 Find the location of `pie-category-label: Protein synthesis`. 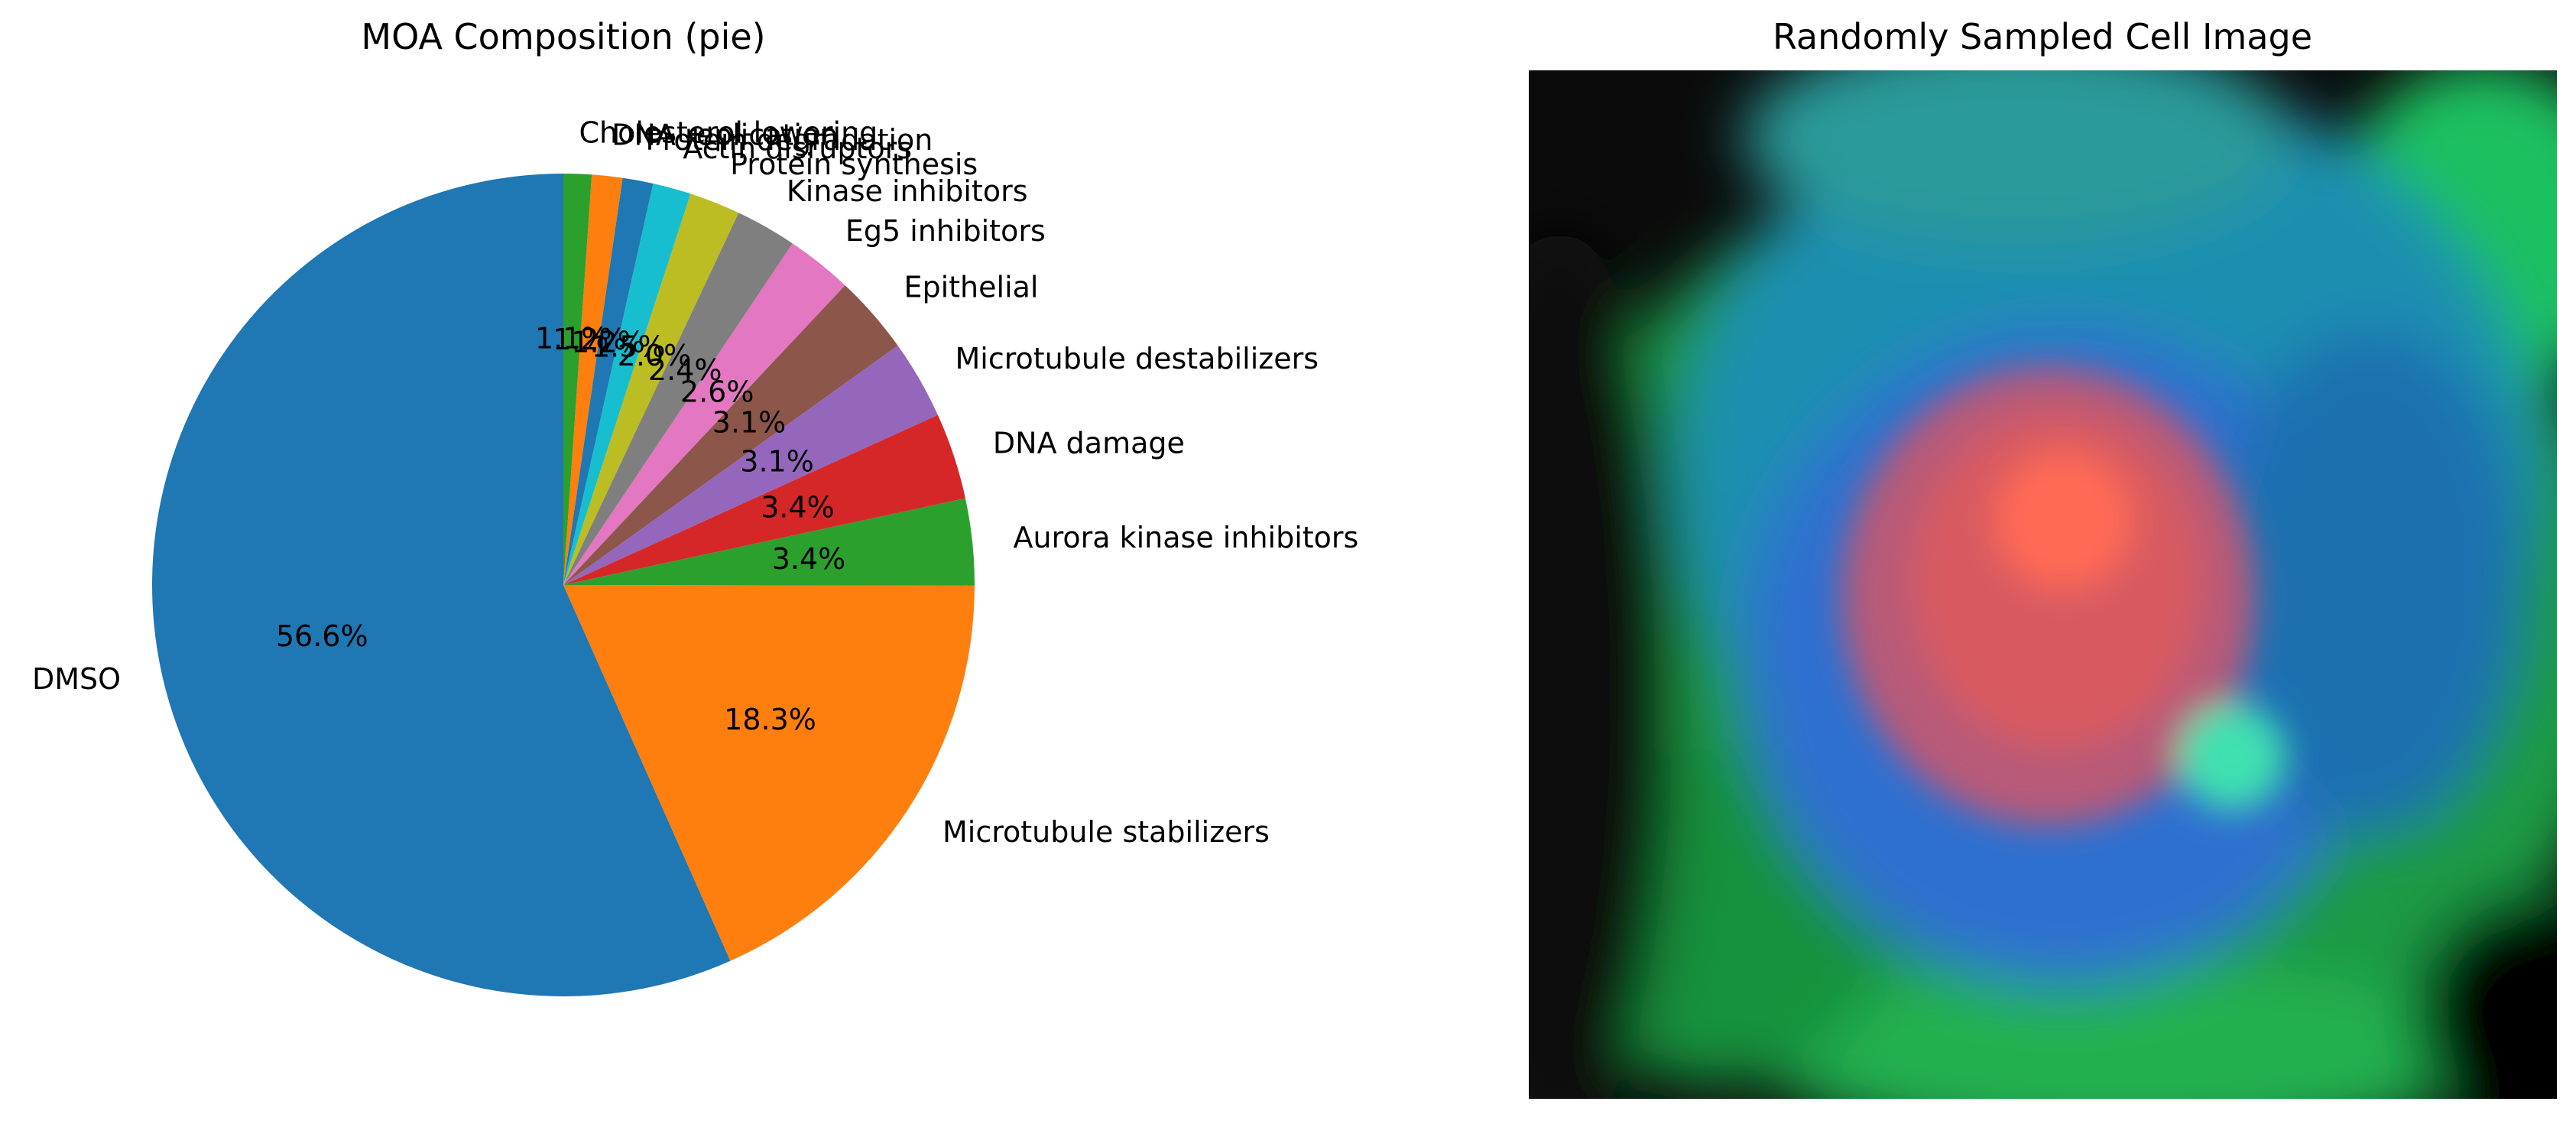

pie-category-label: Protein synthesis is located at coordinates (854, 165).